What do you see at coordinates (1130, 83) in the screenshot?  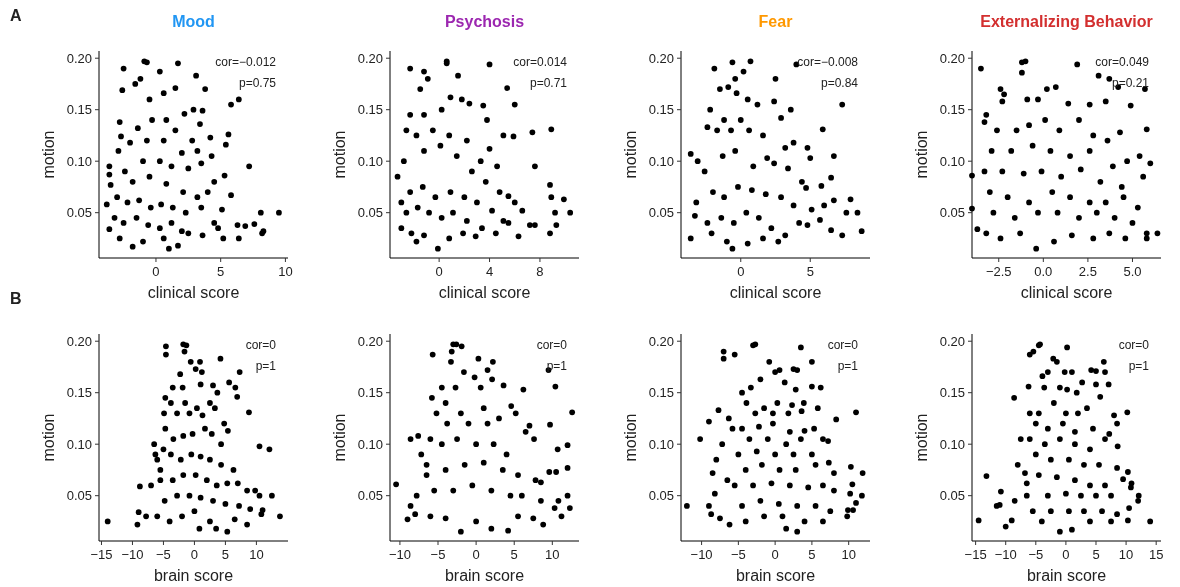 I see `annotation: p=0.21` at bounding box center [1130, 83].